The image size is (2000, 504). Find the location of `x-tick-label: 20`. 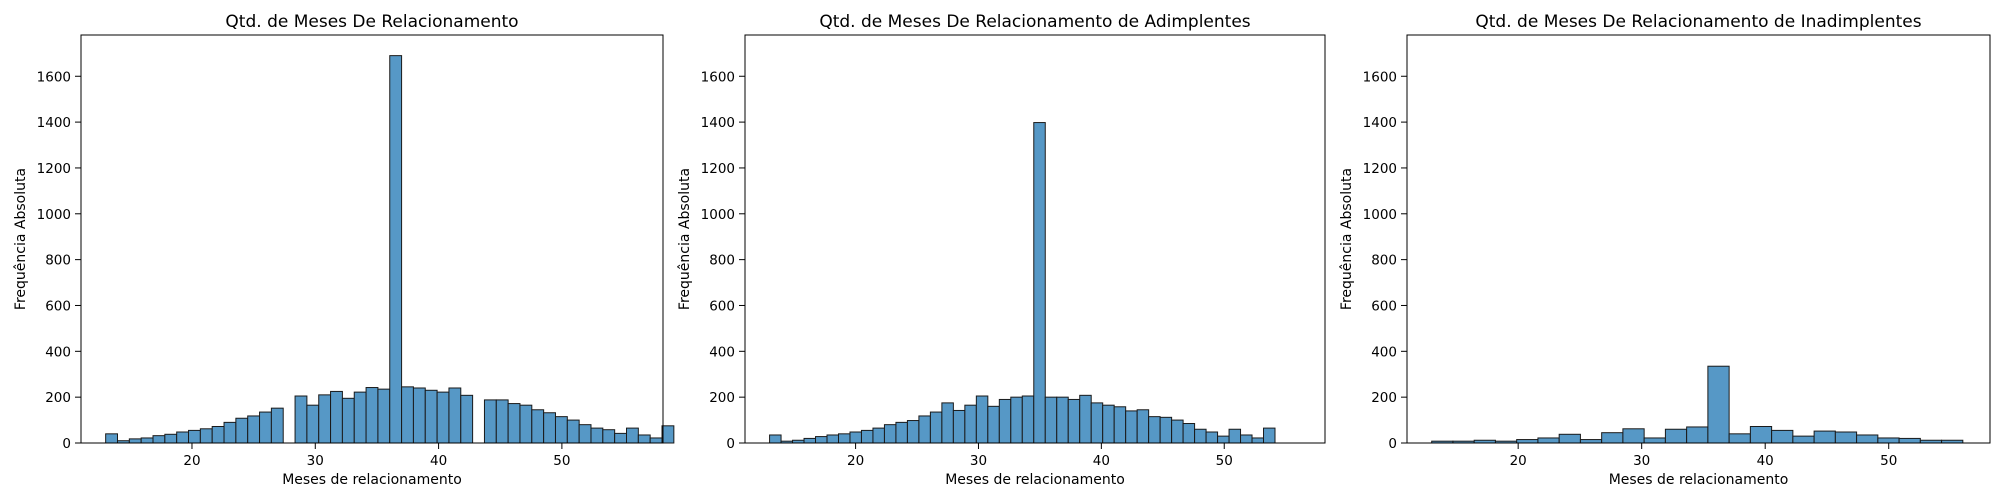

x-tick-label: 20 is located at coordinates (191, 461).